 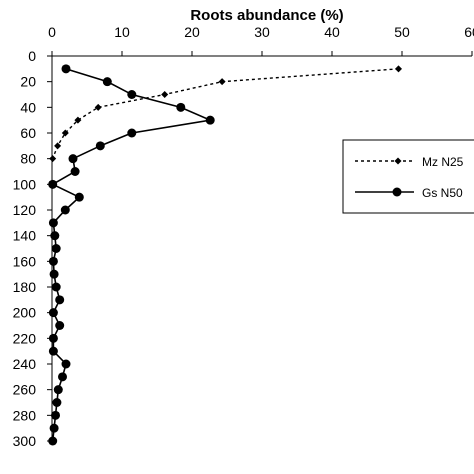 What do you see at coordinates (25, 287) in the screenshot?
I see `y-tick-label: 180` at bounding box center [25, 287].